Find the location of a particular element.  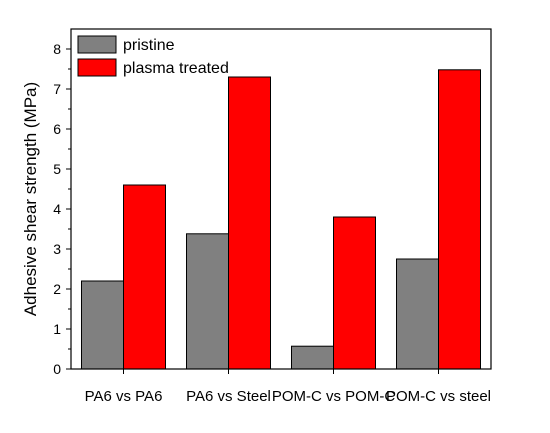

legend-label-plasma-treated: plasma treated is located at coordinates (176, 68).